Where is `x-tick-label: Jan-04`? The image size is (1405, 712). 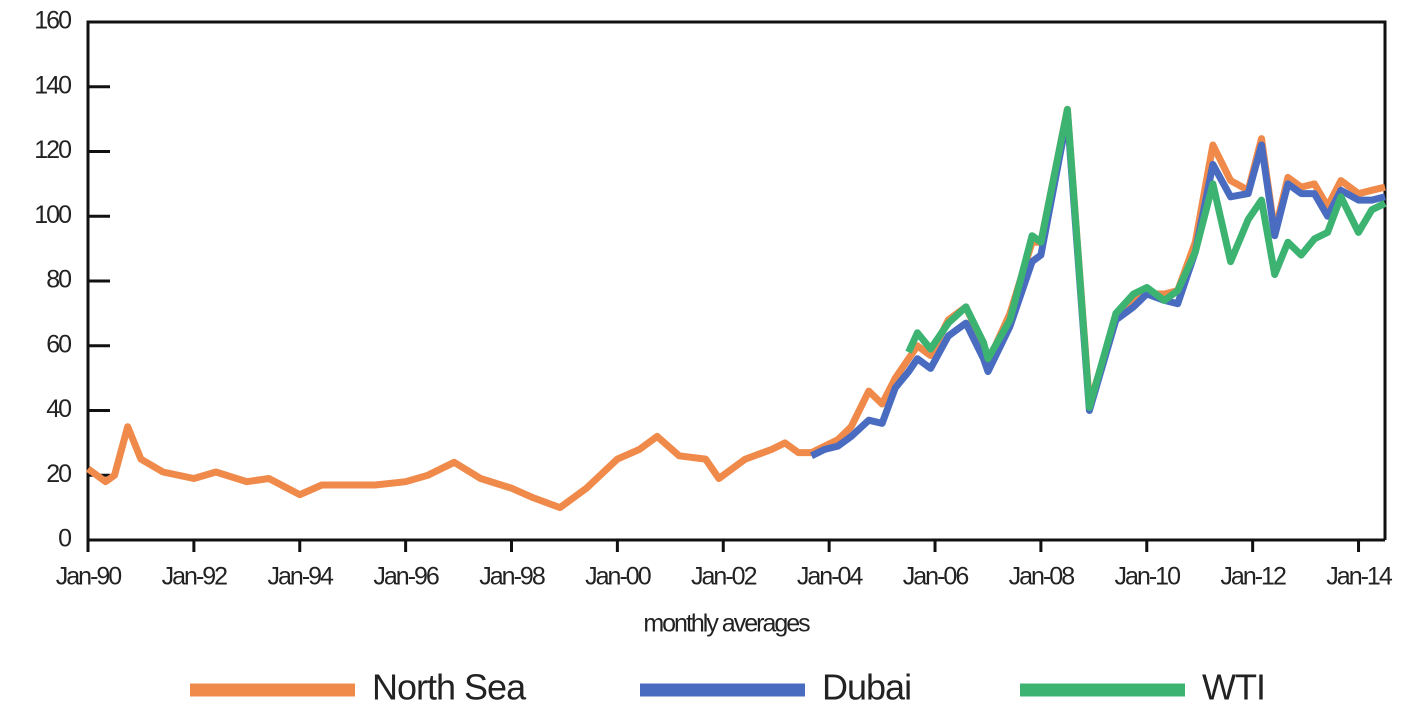 x-tick-label: Jan-04 is located at coordinates (830, 577).